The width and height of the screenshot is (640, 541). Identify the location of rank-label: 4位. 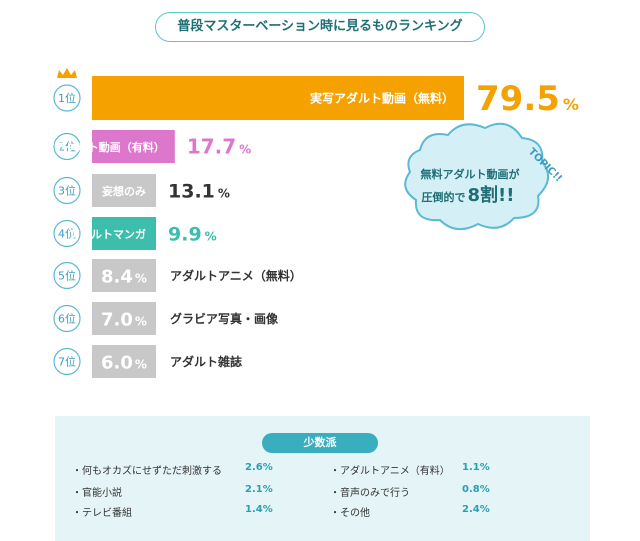
(67, 234).